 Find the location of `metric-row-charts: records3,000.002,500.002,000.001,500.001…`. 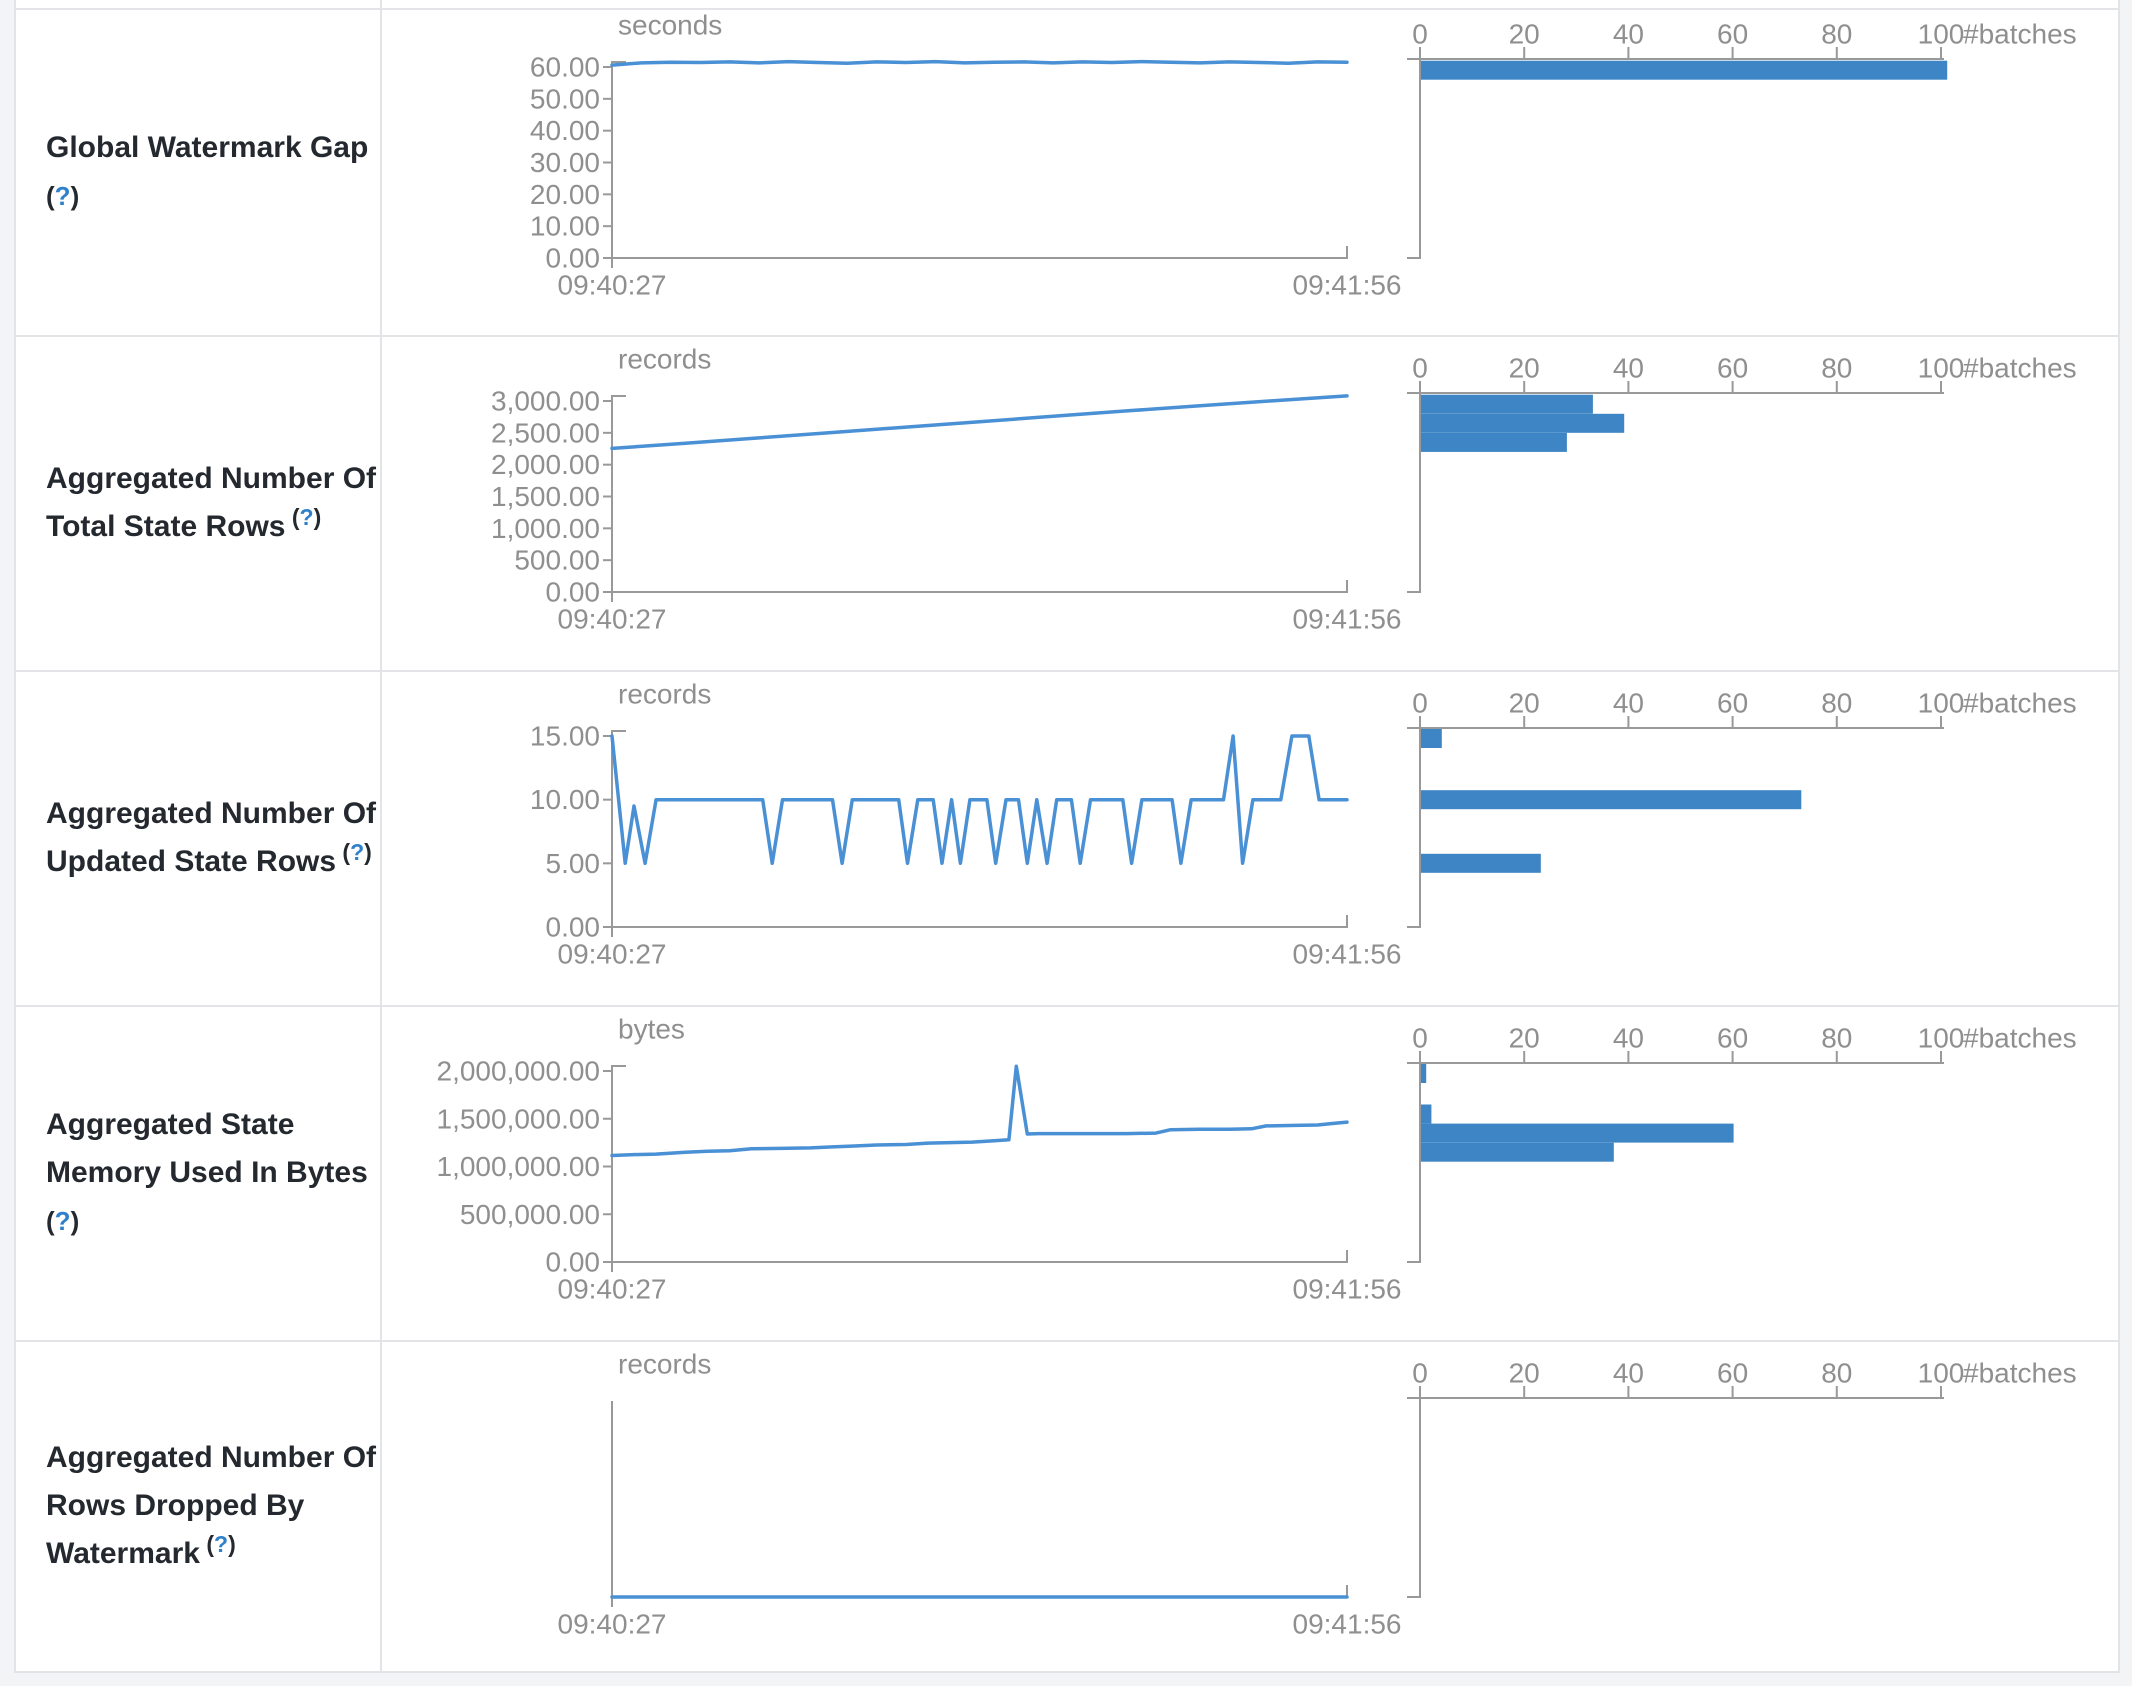

metric-row-charts: records3,000.002,500.002,000.001,500.001… is located at coordinates (1284, 489).